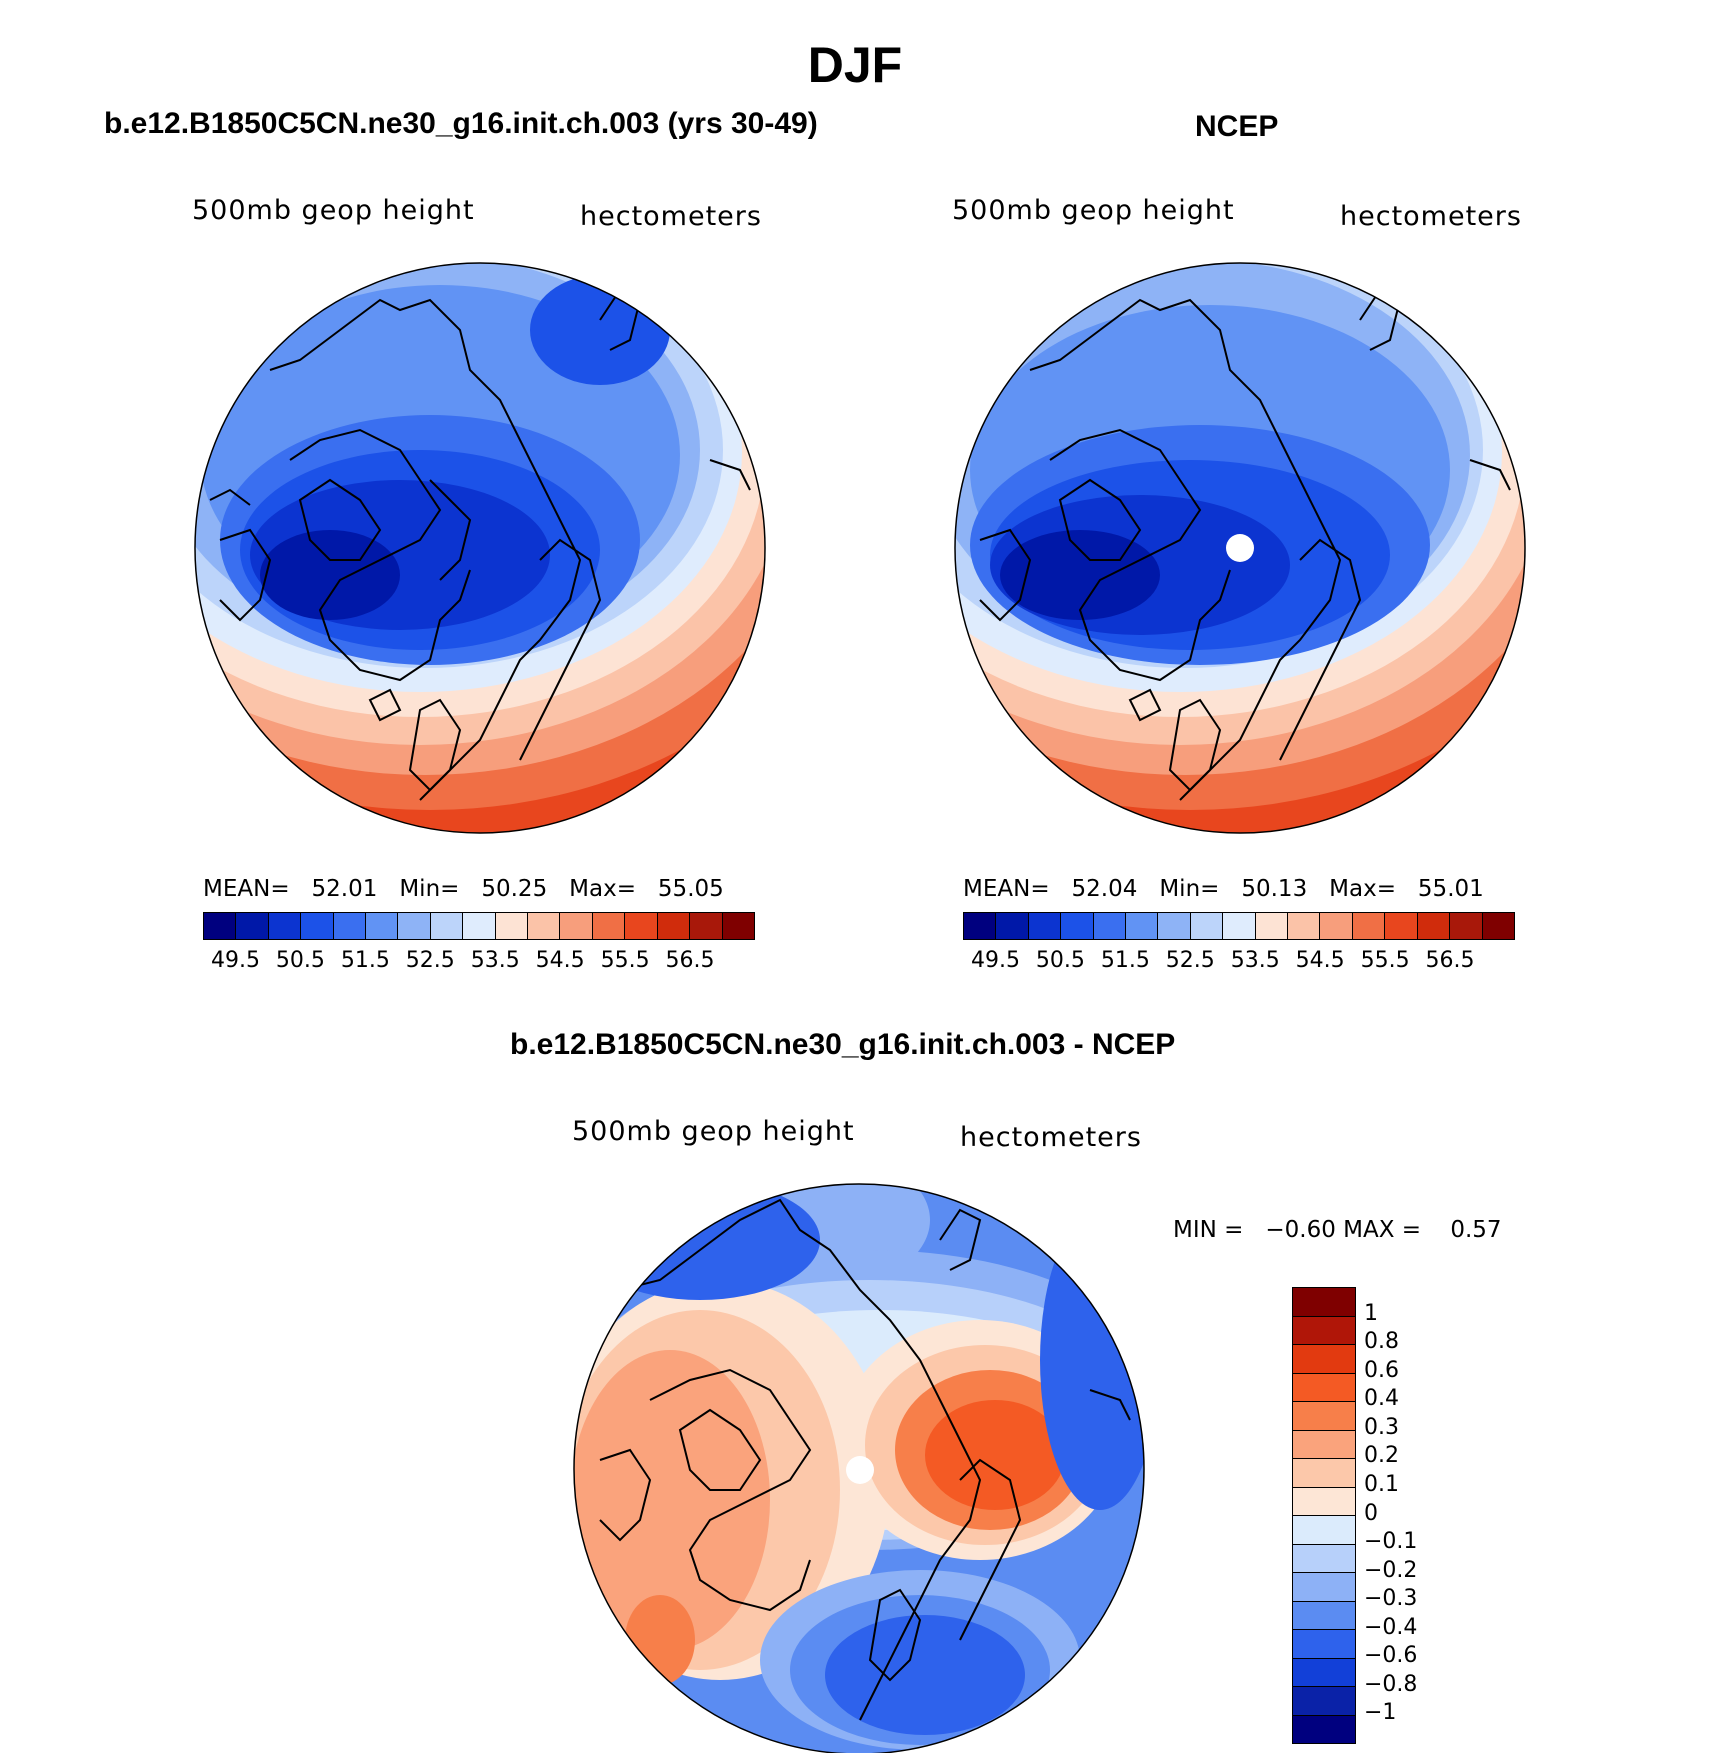  What do you see at coordinates (1391, 1570) in the screenshot?
I see `colorbar-tick-label: −0.2` at bounding box center [1391, 1570].